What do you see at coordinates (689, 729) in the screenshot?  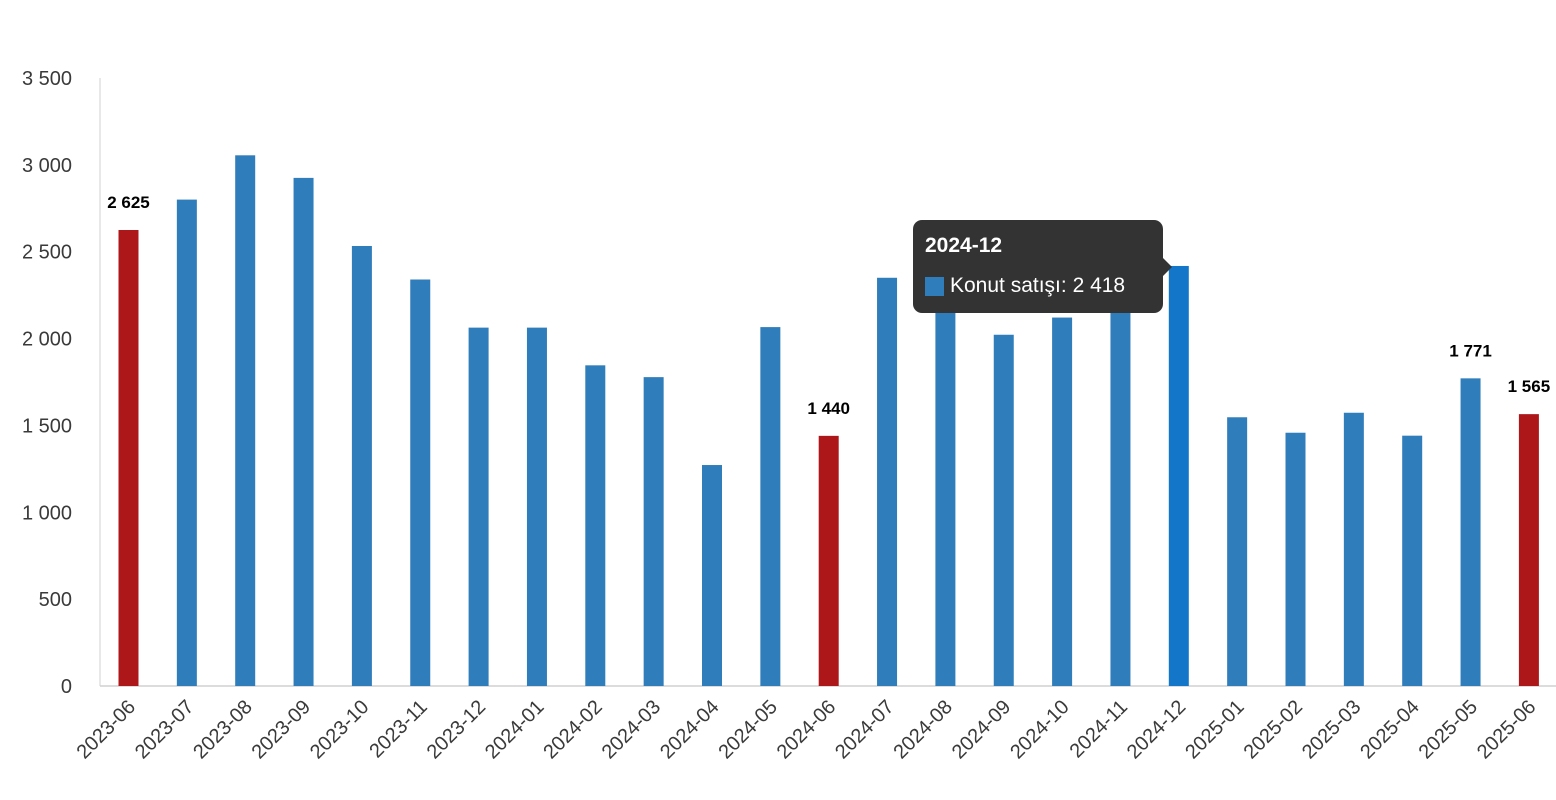 I see `x-tick-label: 2024-04` at bounding box center [689, 729].